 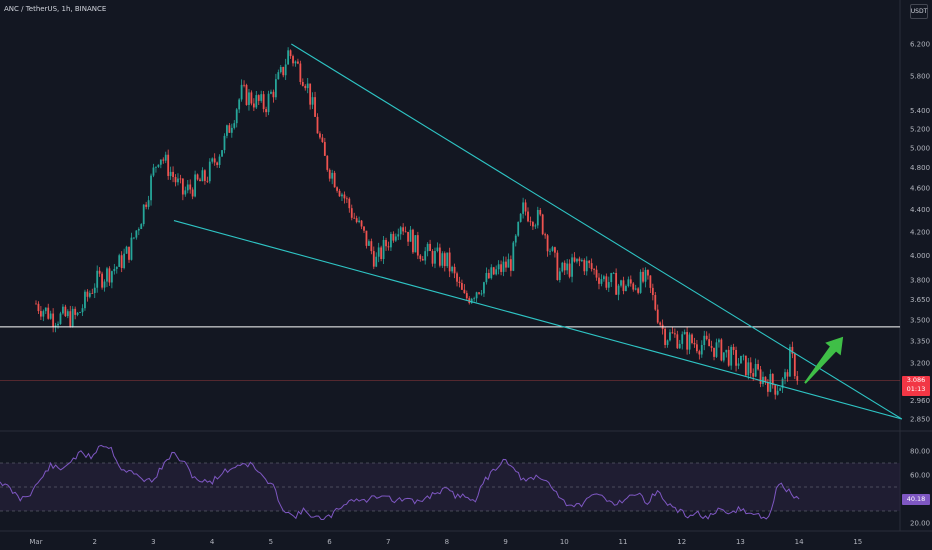 What do you see at coordinates (919, 11) in the screenshot?
I see `currency-badge: USDT` at bounding box center [919, 11].